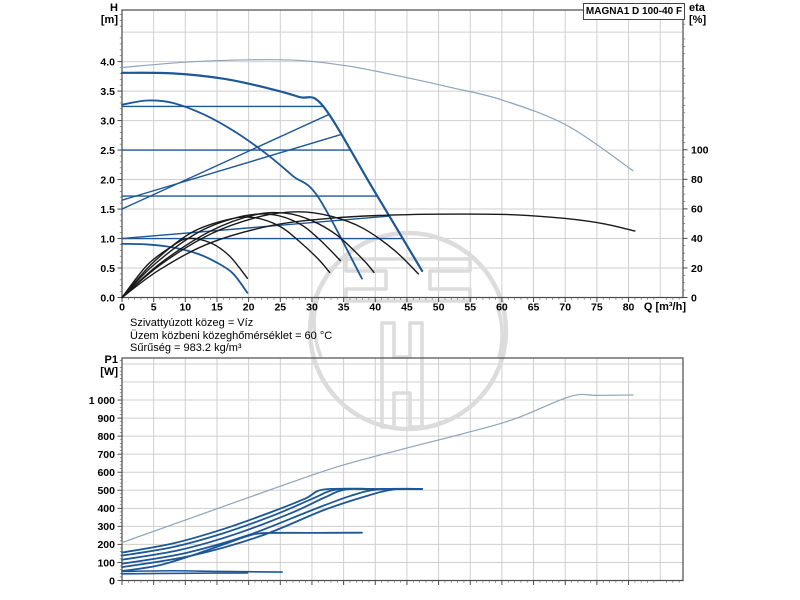 The height and width of the screenshot is (600, 800). I want to click on y2-tick-label: 80, so click(697, 180).